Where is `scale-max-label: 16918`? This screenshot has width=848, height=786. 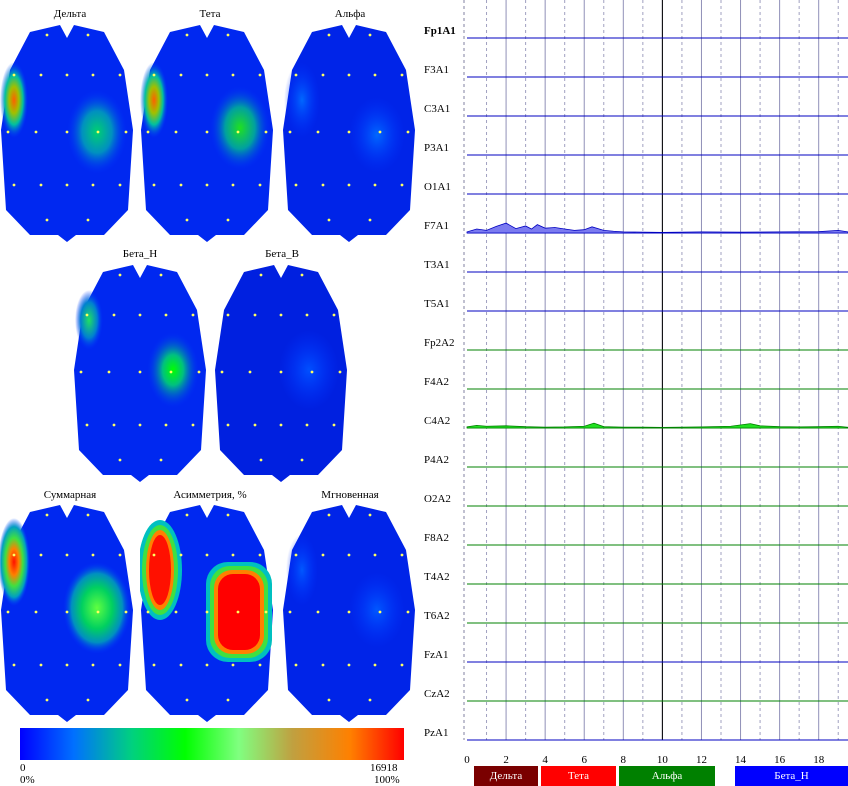 scale-max-label: 16918 is located at coordinates (384, 768).